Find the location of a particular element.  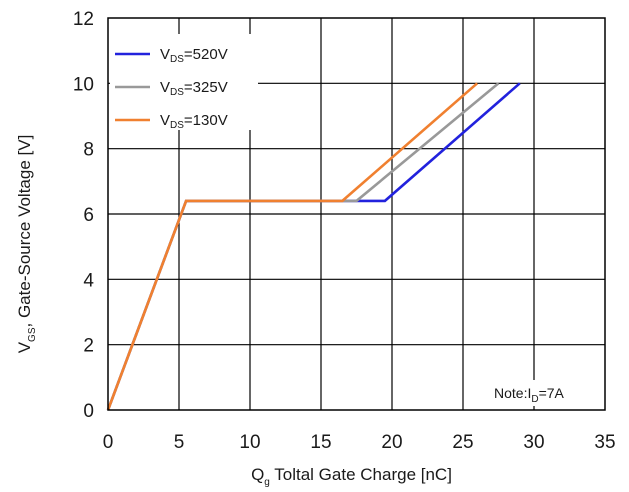

y-tick-labels: 0 2 4 6 8 10 12 is located at coordinates (84, 215).